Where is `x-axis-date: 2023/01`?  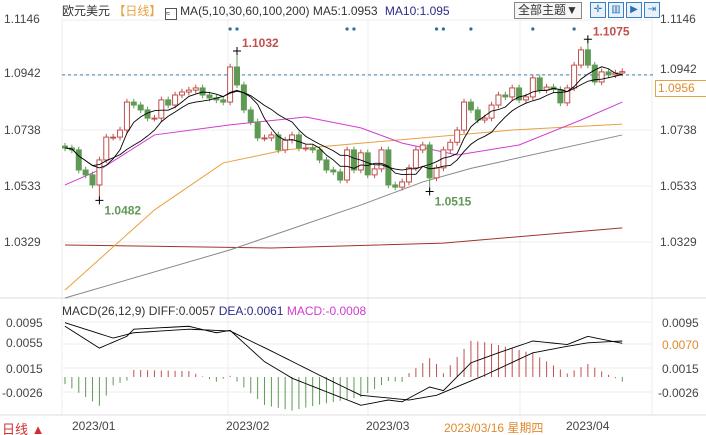
x-axis-date: 2023/01 is located at coordinates (94, 426).